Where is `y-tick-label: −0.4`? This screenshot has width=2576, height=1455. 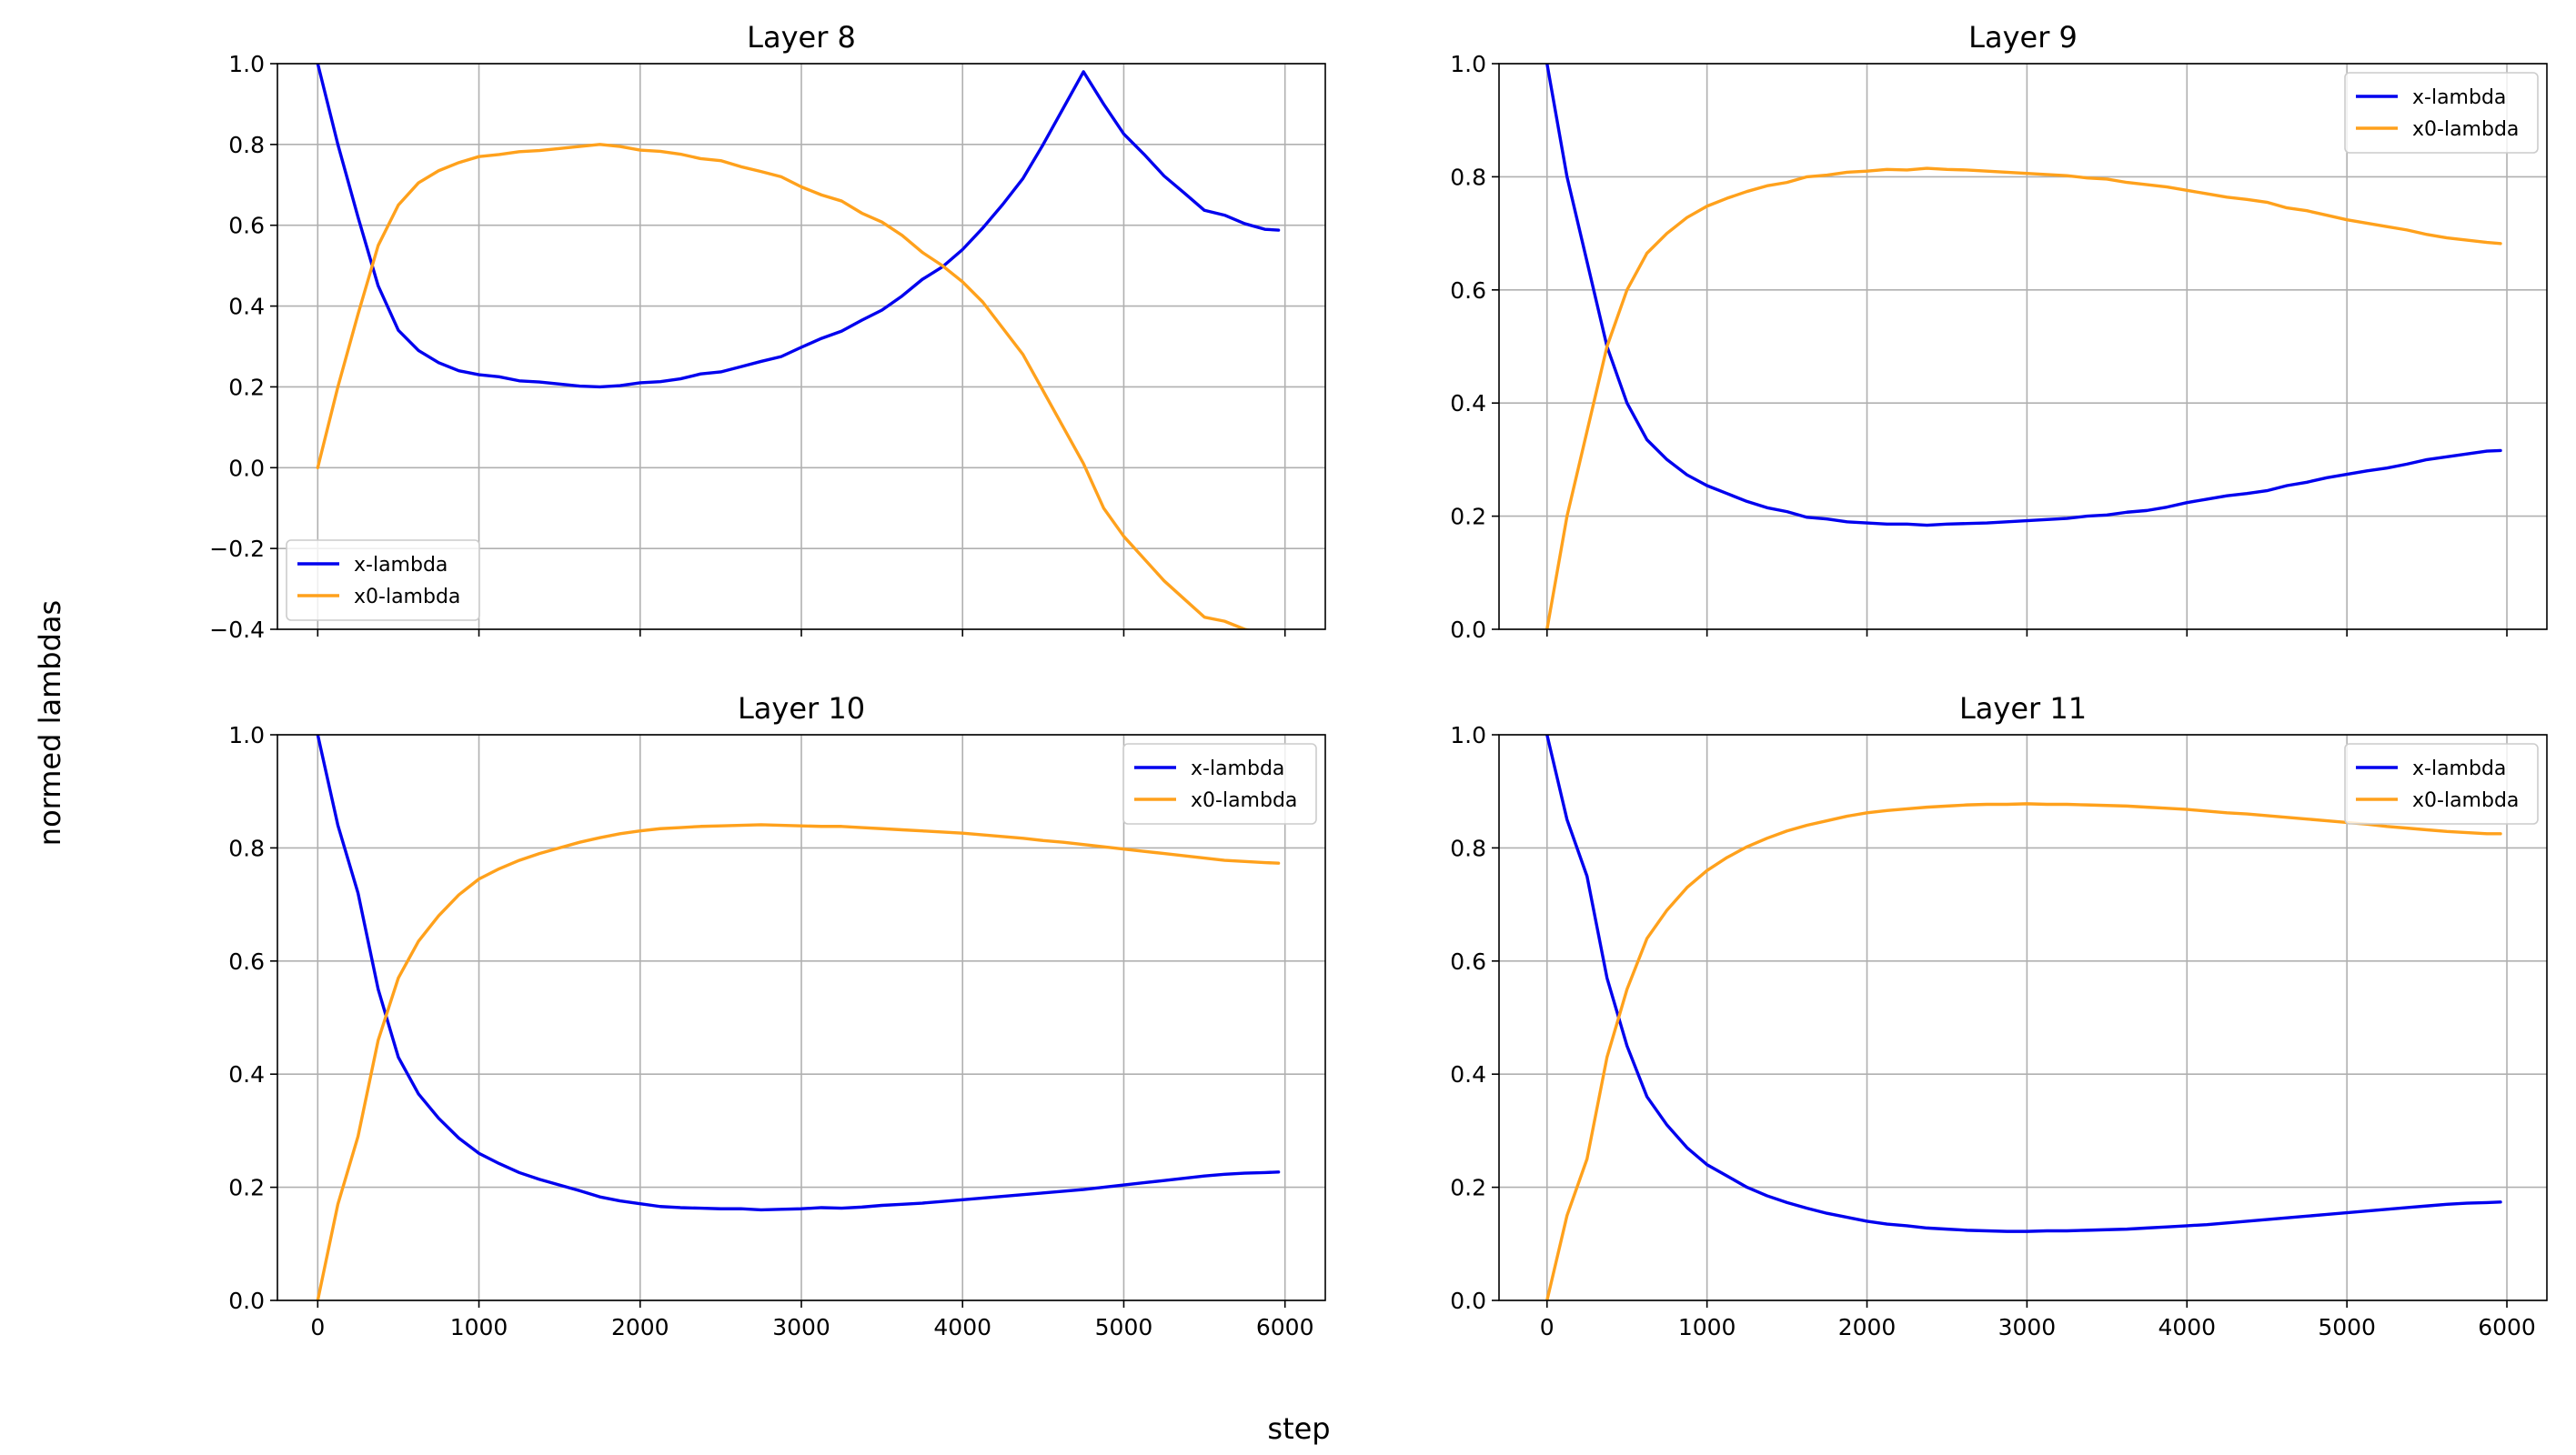
y-tick-label: −0.4 is located at coordinates (237, 630).